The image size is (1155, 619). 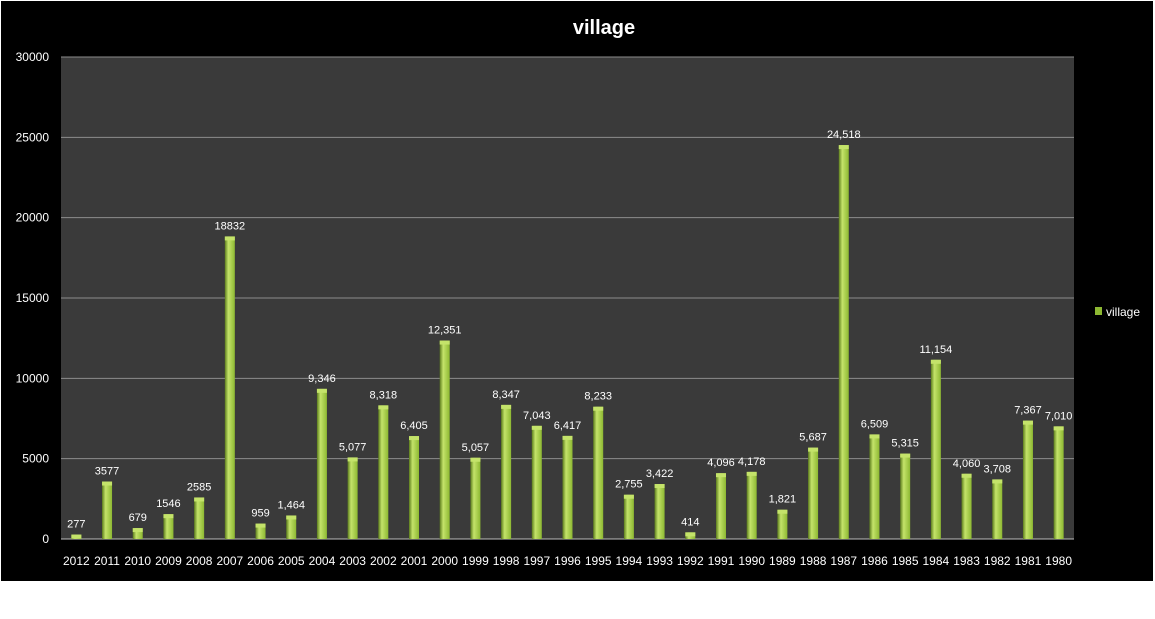 What do you see at coordinates (997, 561) in the screenshot?
I see `x-tick-label: 1982` at bounding box center [997, 561].